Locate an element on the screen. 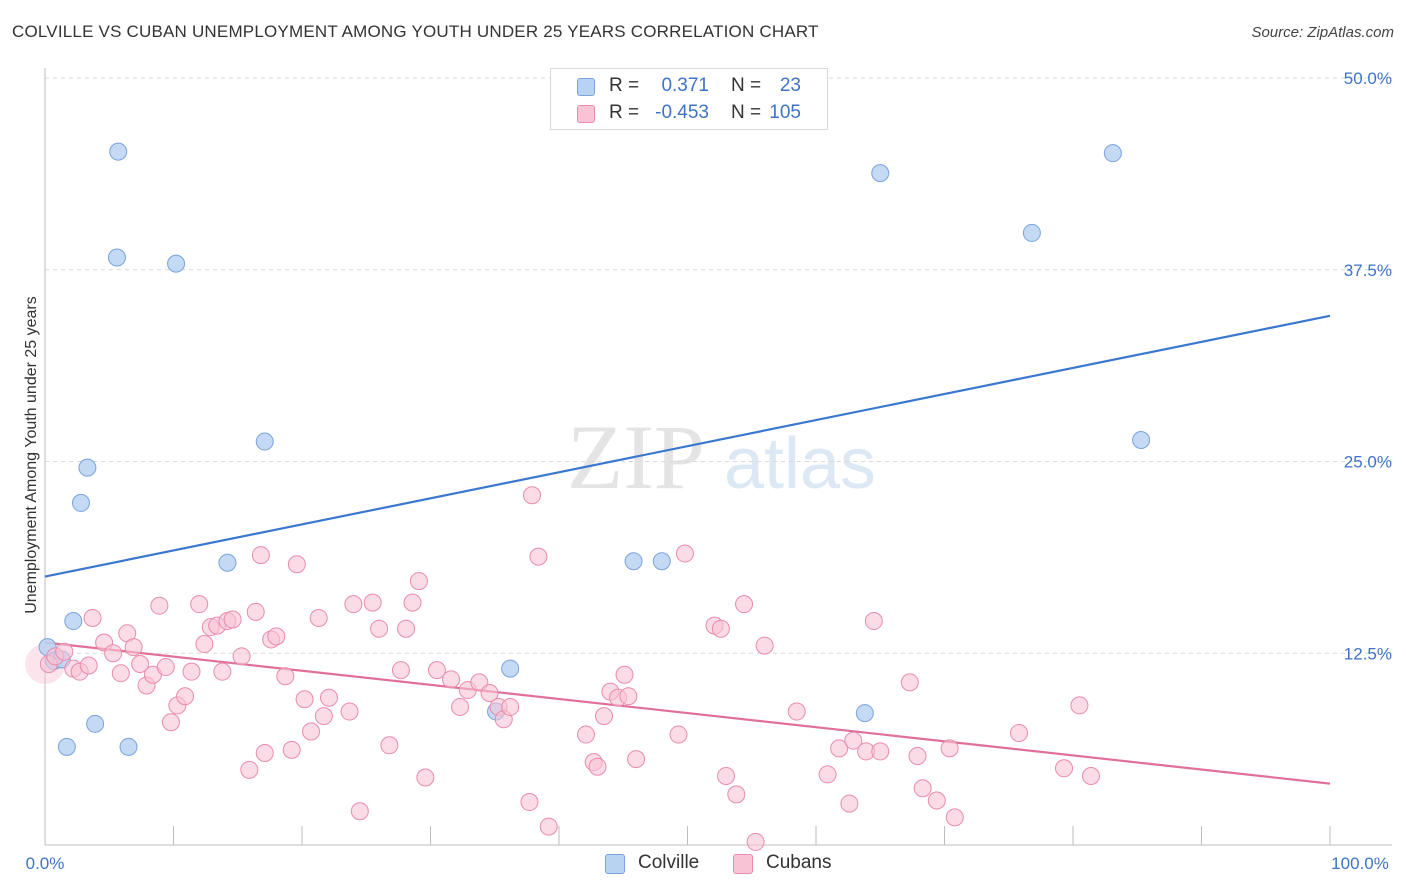  stats-row-colville: R = 0.371 N = 23 is located at coordinates (689, 87).